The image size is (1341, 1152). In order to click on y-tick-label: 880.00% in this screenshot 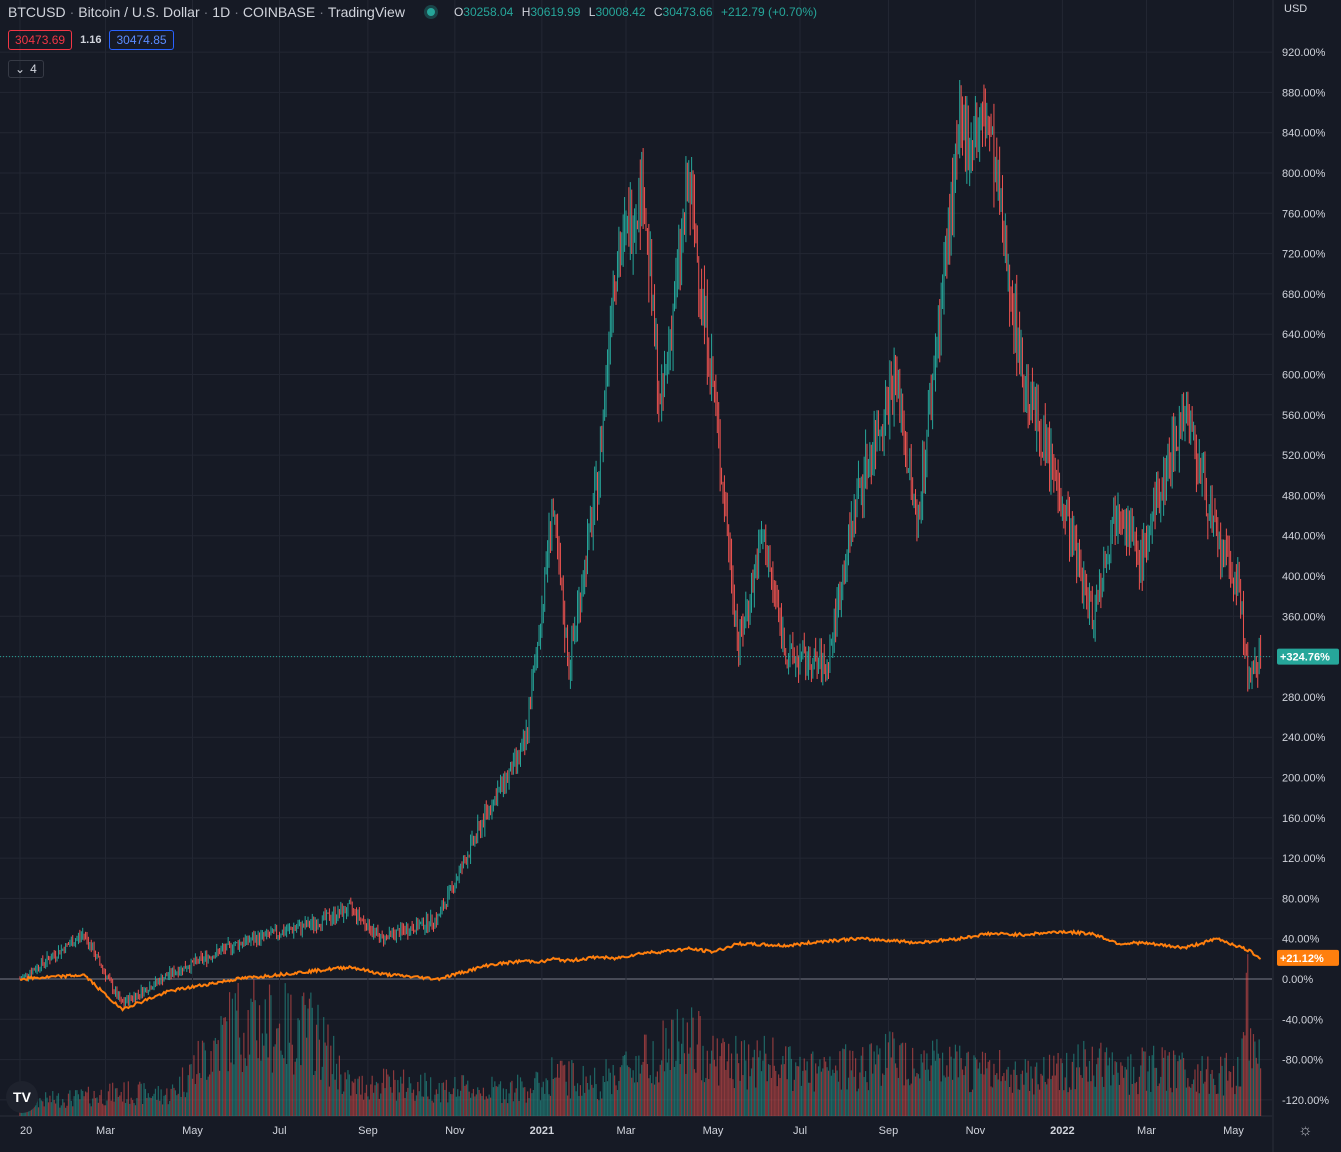, I will do `click(1304, 93)`.